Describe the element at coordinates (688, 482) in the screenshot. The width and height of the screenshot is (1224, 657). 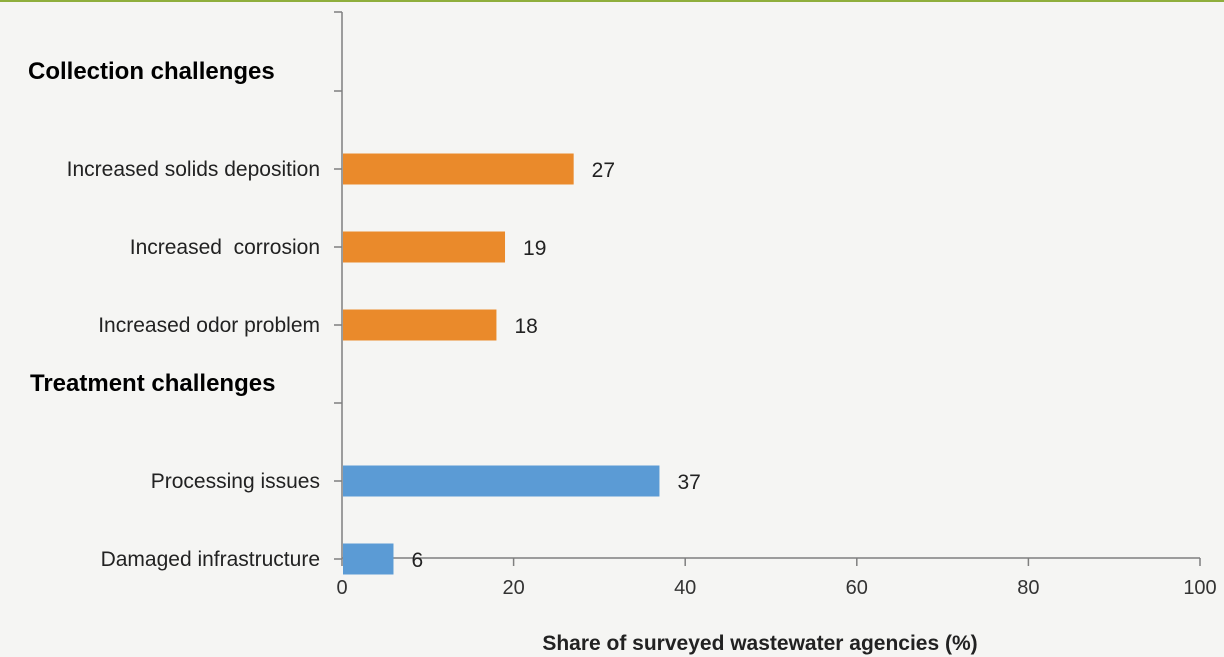
I see `value-label: 37` at that location.